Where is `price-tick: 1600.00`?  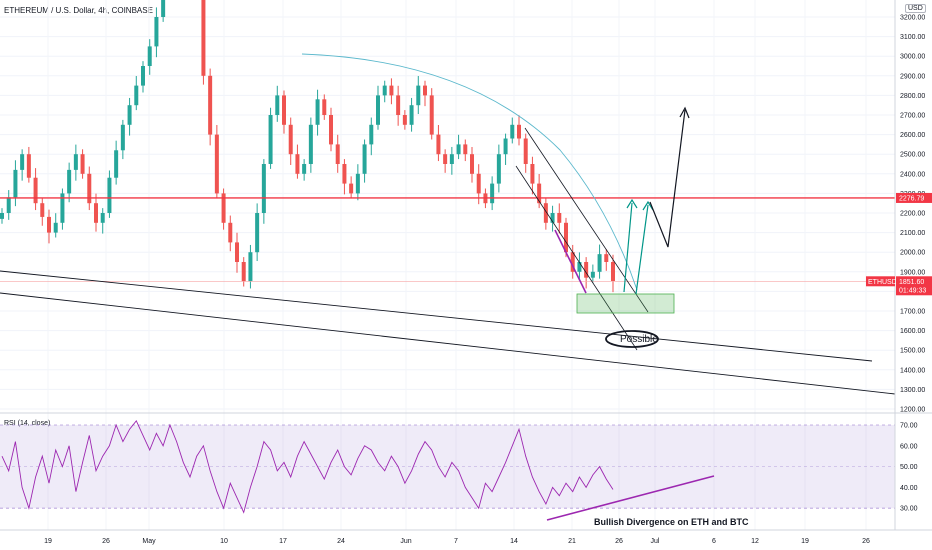 price-tick: 1600.00 is located at coordinates (912, 331).